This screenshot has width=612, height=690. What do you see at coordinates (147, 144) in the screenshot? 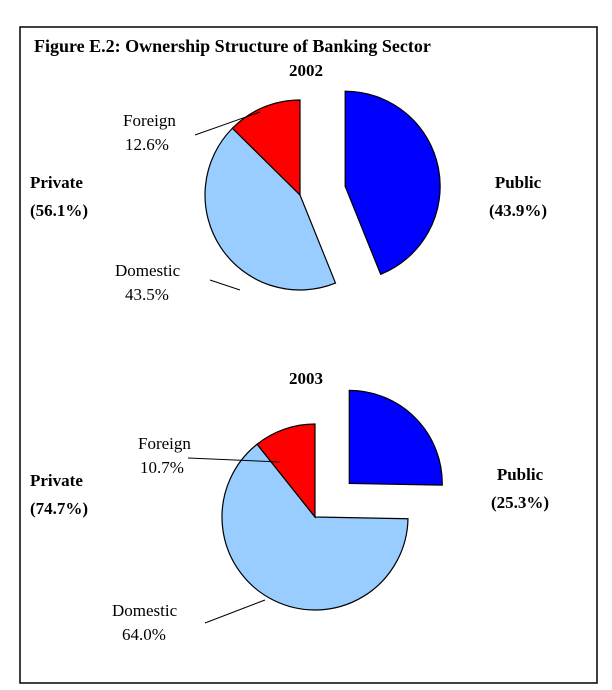
I see `slice-value: 12.6%` at bounding box center [147, 144].